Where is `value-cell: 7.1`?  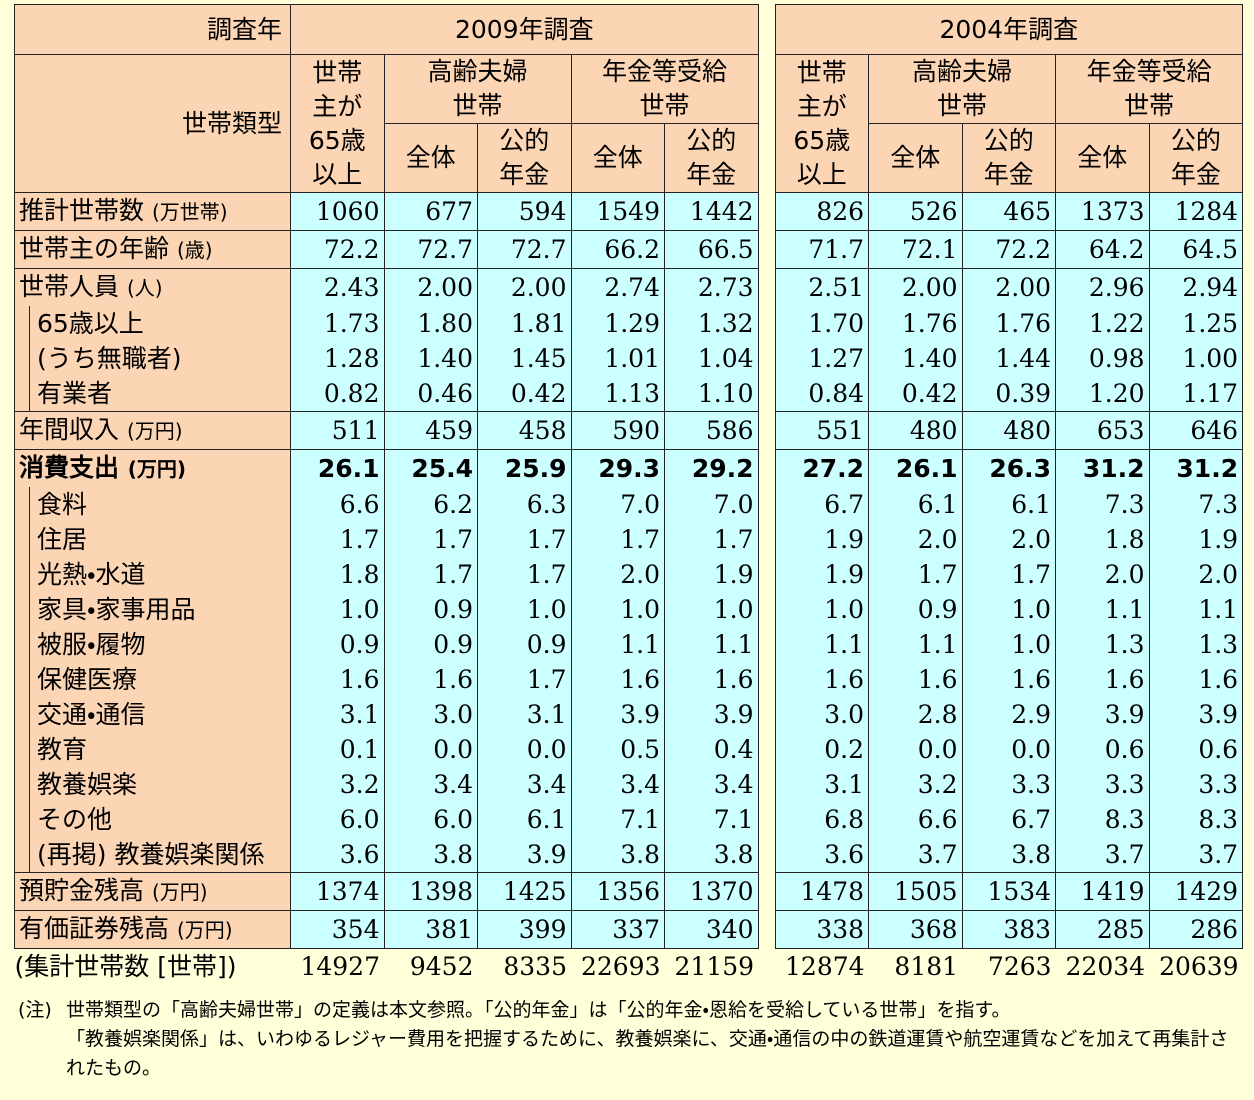
value-cell: 7.1 is located at coordinates (617, 819).